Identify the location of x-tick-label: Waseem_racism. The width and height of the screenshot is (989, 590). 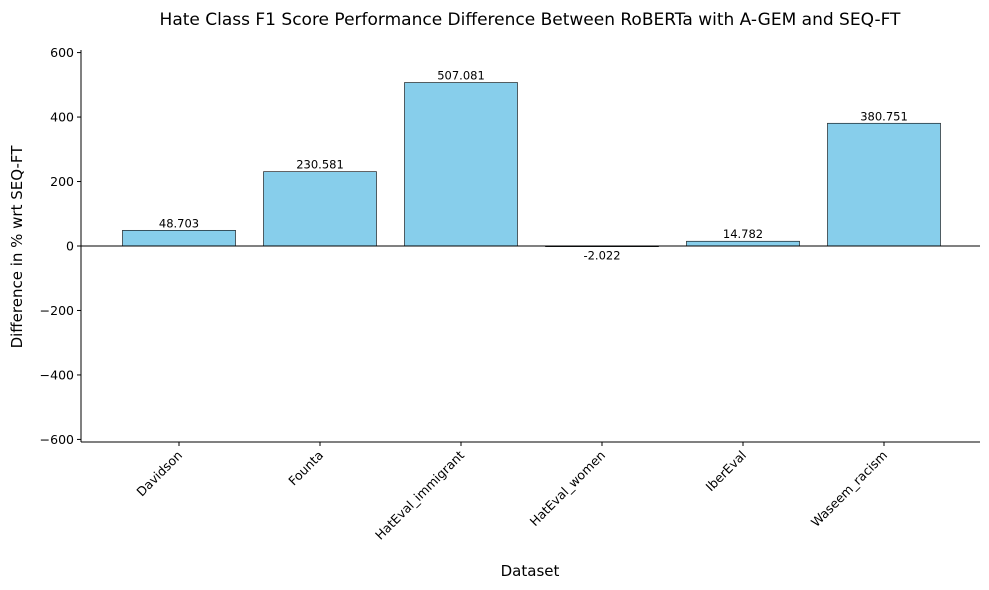
(849, 489).